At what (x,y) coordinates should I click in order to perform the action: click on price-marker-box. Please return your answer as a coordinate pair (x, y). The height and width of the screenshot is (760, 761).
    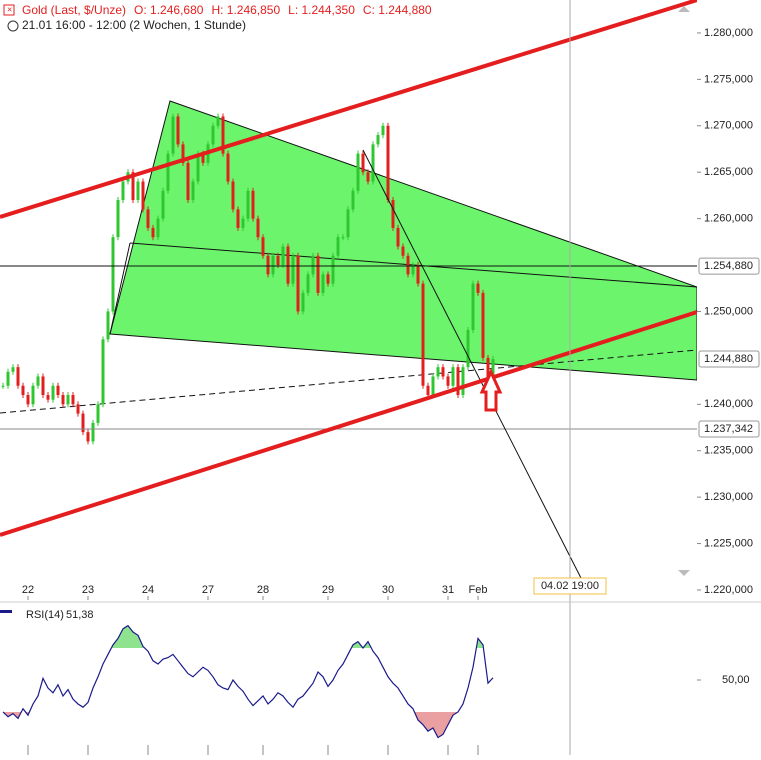
    Looking at the image, I should click on (729, 266).